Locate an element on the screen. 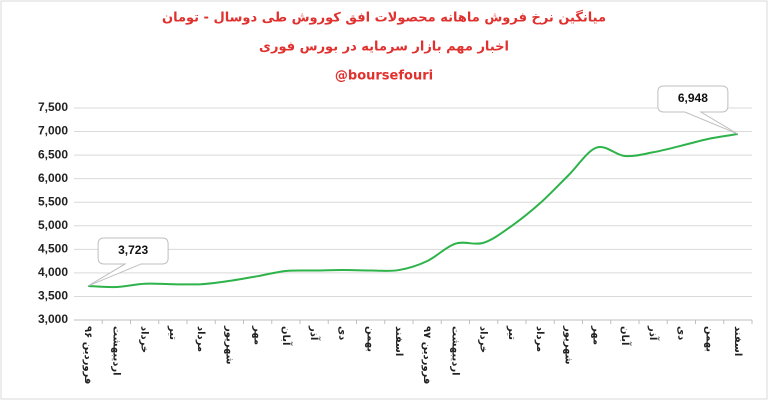  x-tick-label: فروردین ۹۷ is located at coordinates (426, 355).